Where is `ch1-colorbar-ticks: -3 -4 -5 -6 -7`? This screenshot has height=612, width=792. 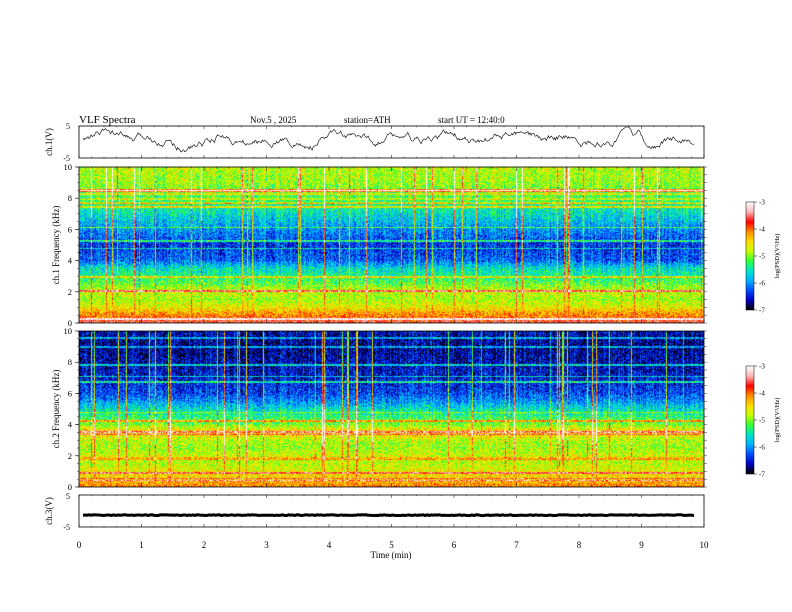
ch1-colorbar-ticks: -3 -4 -5 -6 -7 is located at coordinates (759, 257).